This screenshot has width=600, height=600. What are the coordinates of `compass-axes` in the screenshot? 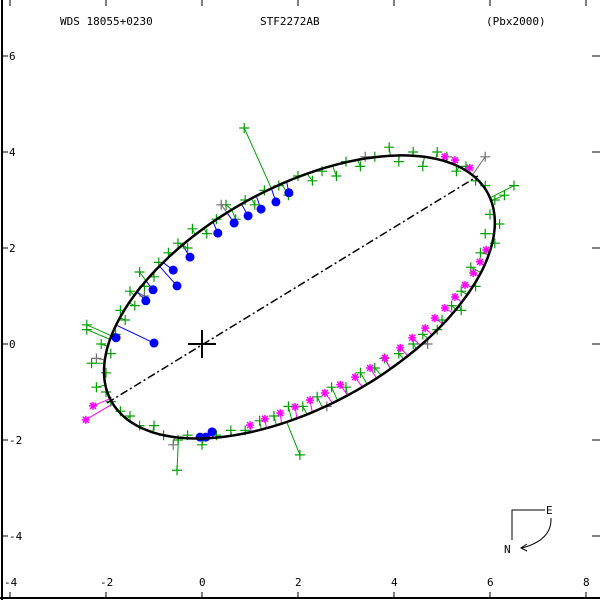 It's located at (528, 524).